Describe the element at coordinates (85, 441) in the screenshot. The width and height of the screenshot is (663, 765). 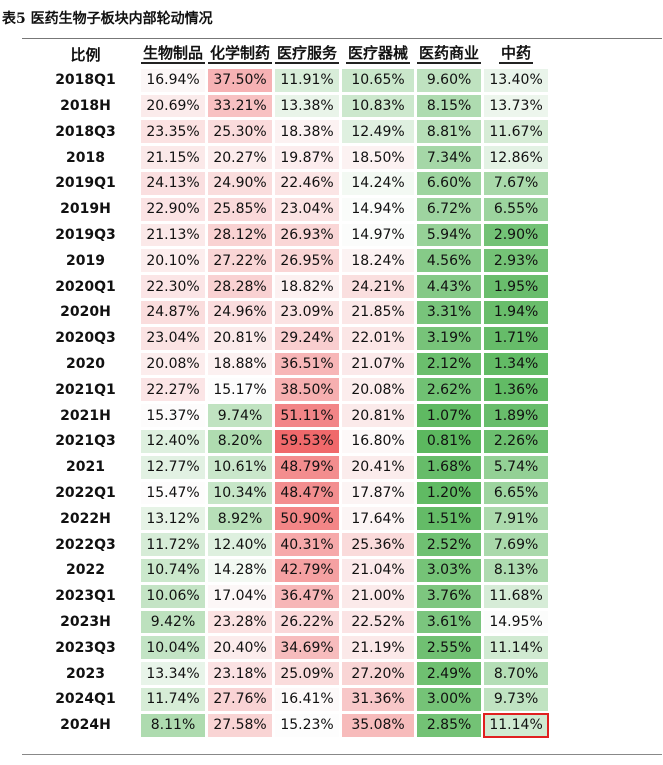
I see `row-label: 2021Q3` at that location.